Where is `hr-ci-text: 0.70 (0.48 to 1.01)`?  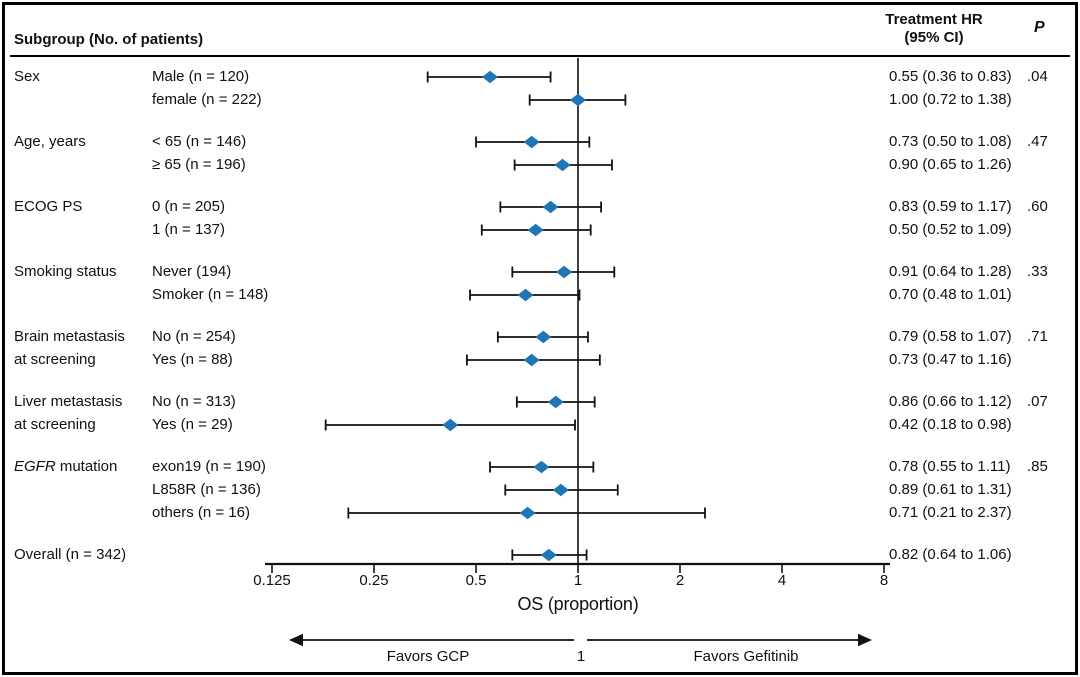 hr-ci-text: 0.70 (0.48 to 1.01) is located at coordinates (950, 294).